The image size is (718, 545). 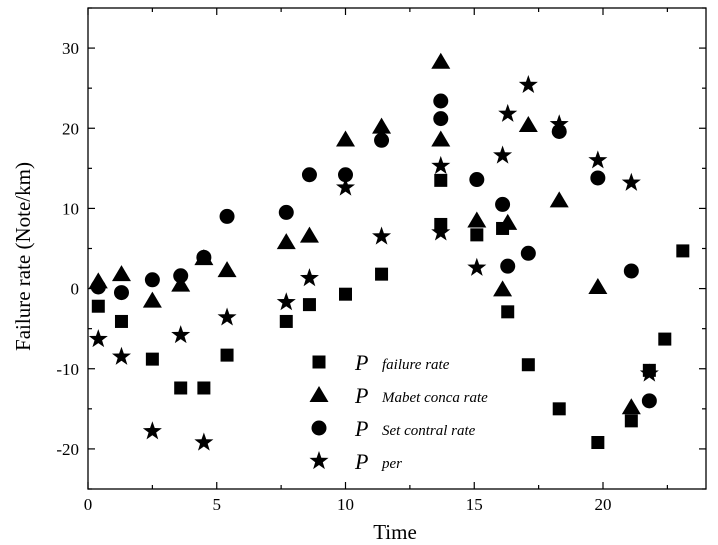 I want to click on y-tick-label: 20, so click(x=70, y=128).